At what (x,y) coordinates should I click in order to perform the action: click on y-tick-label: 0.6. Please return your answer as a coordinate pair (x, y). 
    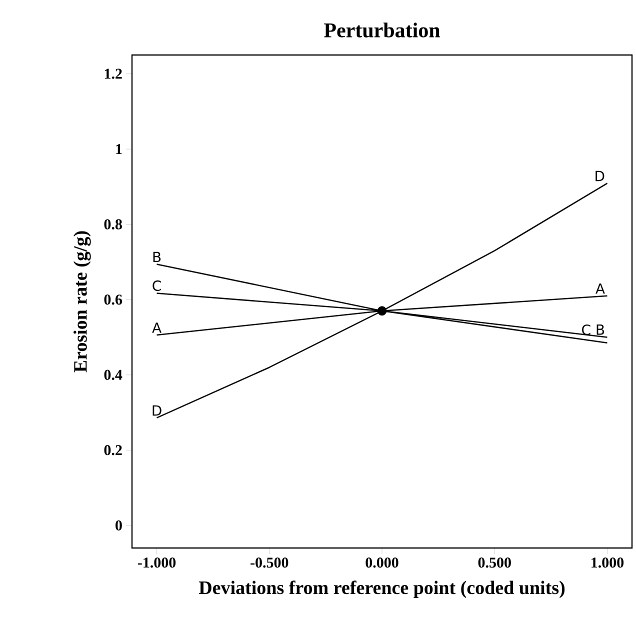
    Looking at the image, I should click on (113, 299).